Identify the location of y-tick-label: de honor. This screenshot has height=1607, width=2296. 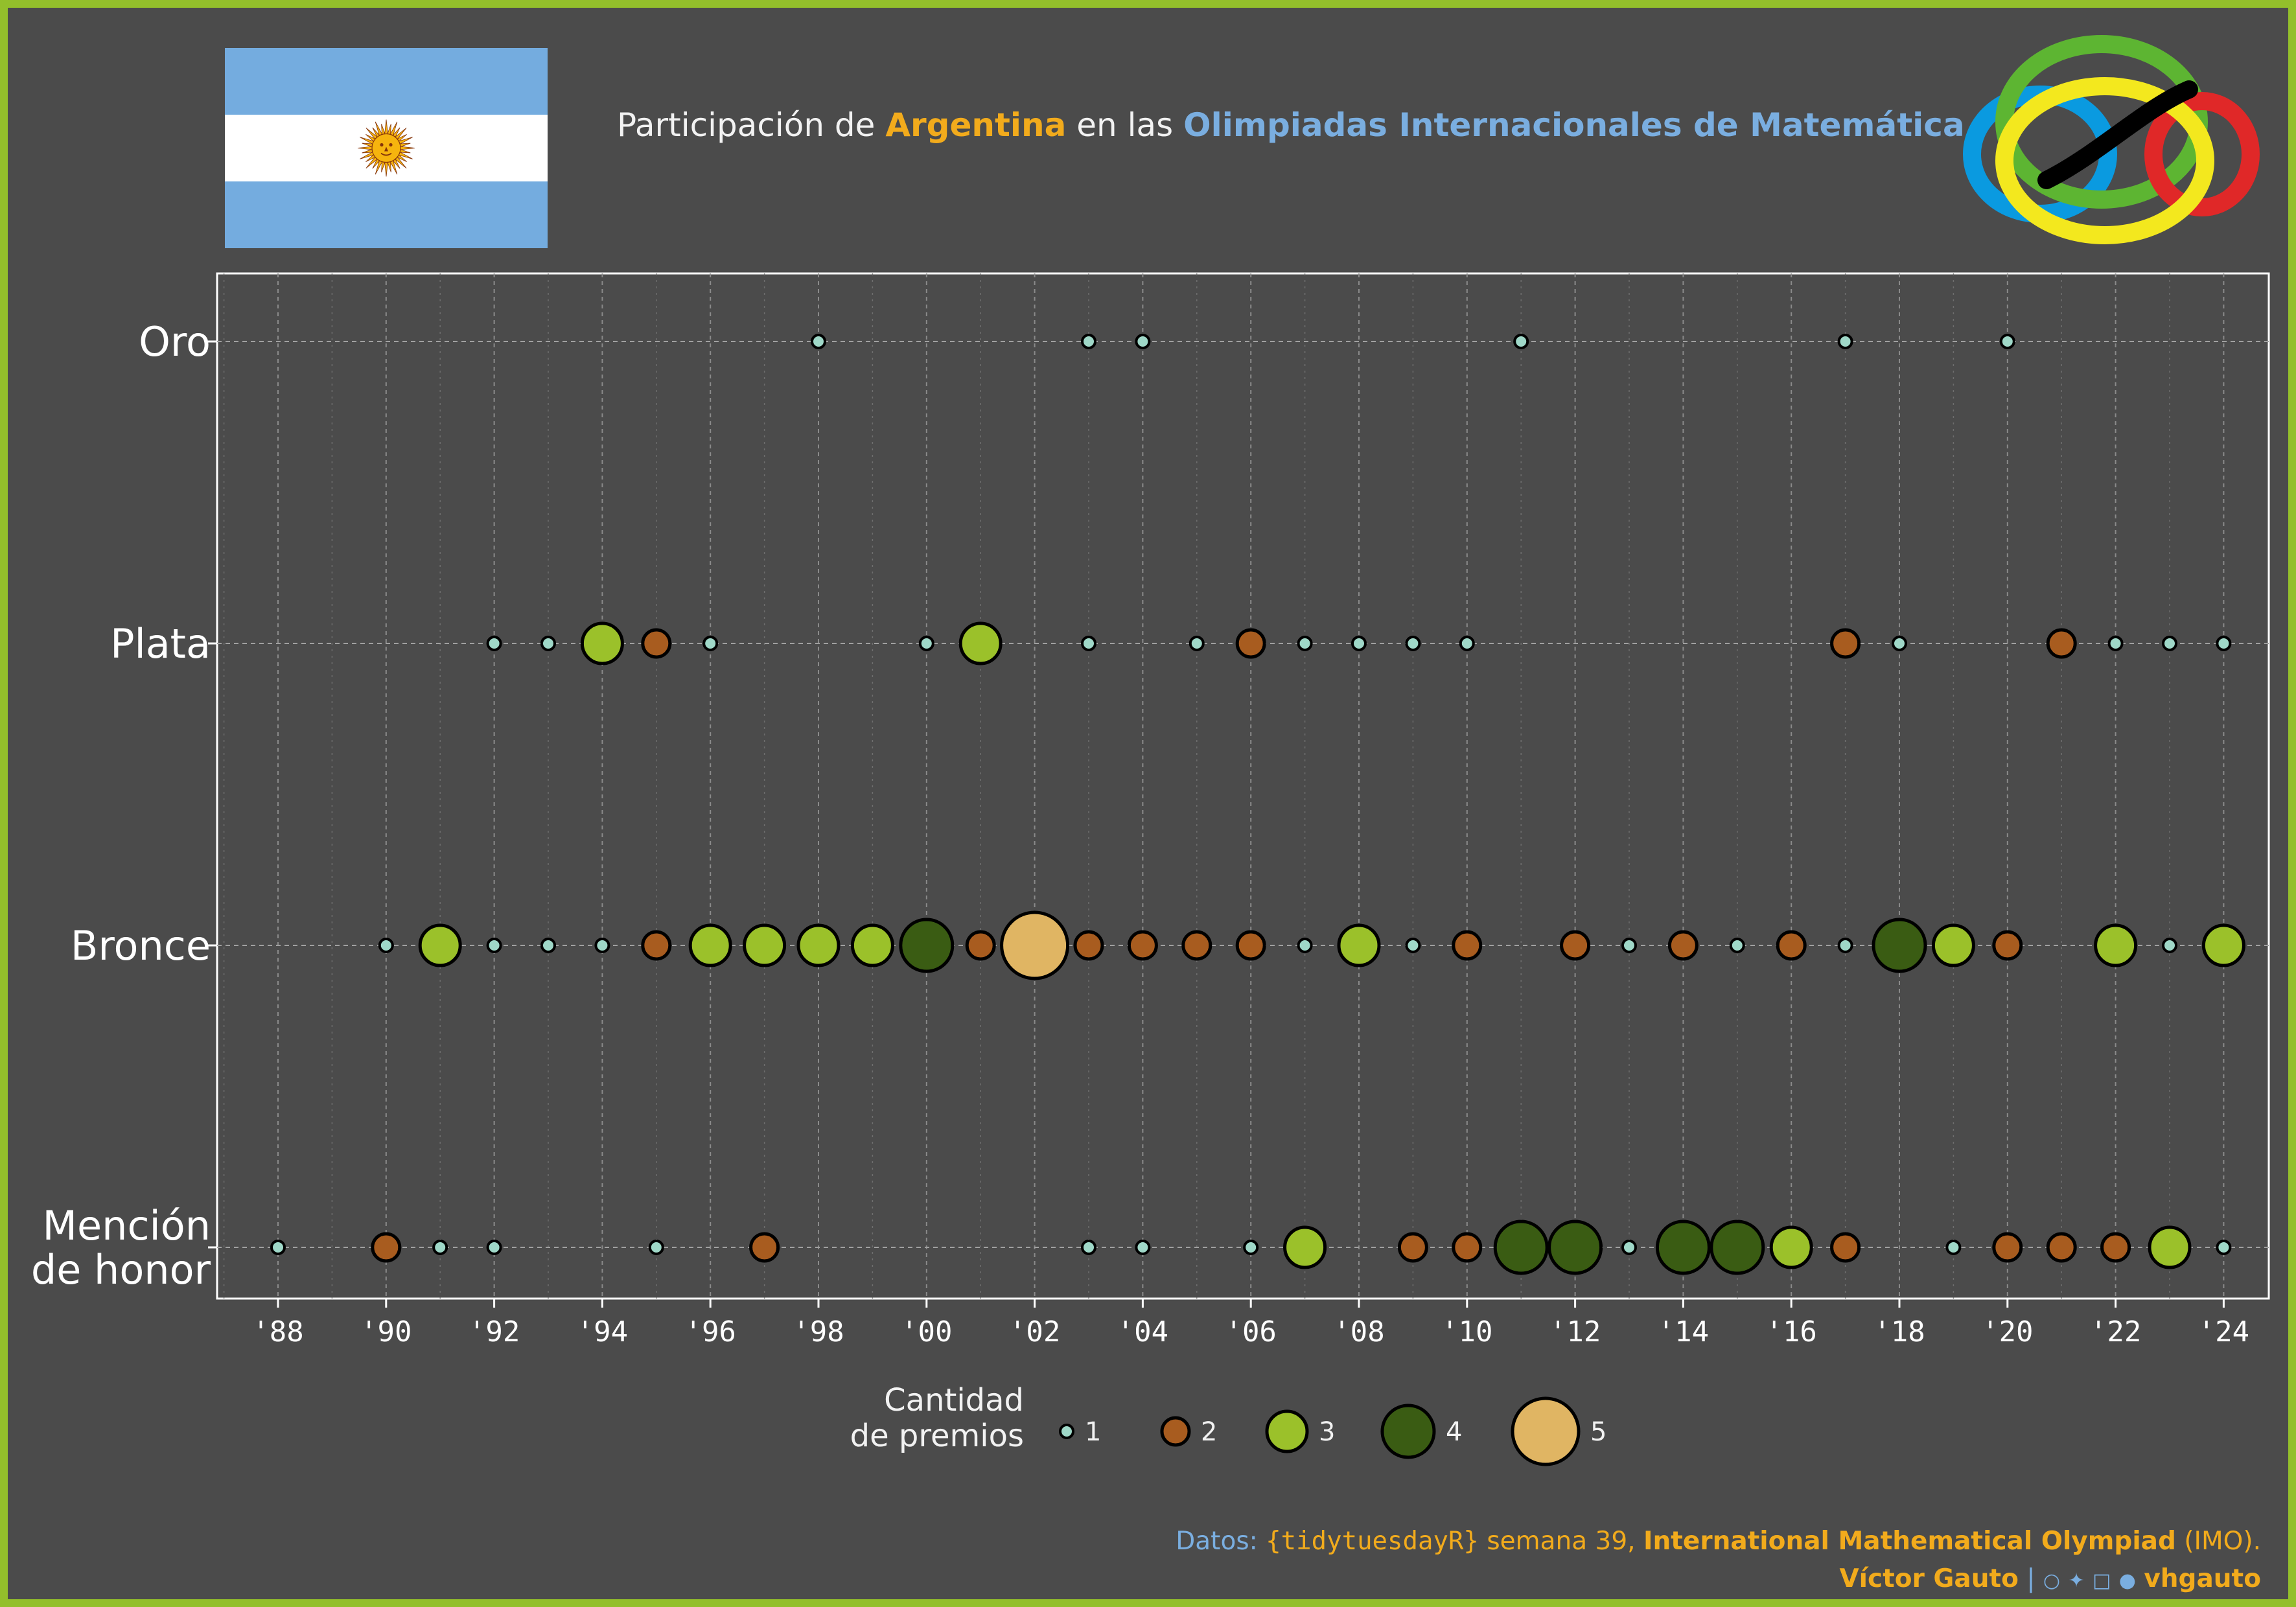
(121, 1269).